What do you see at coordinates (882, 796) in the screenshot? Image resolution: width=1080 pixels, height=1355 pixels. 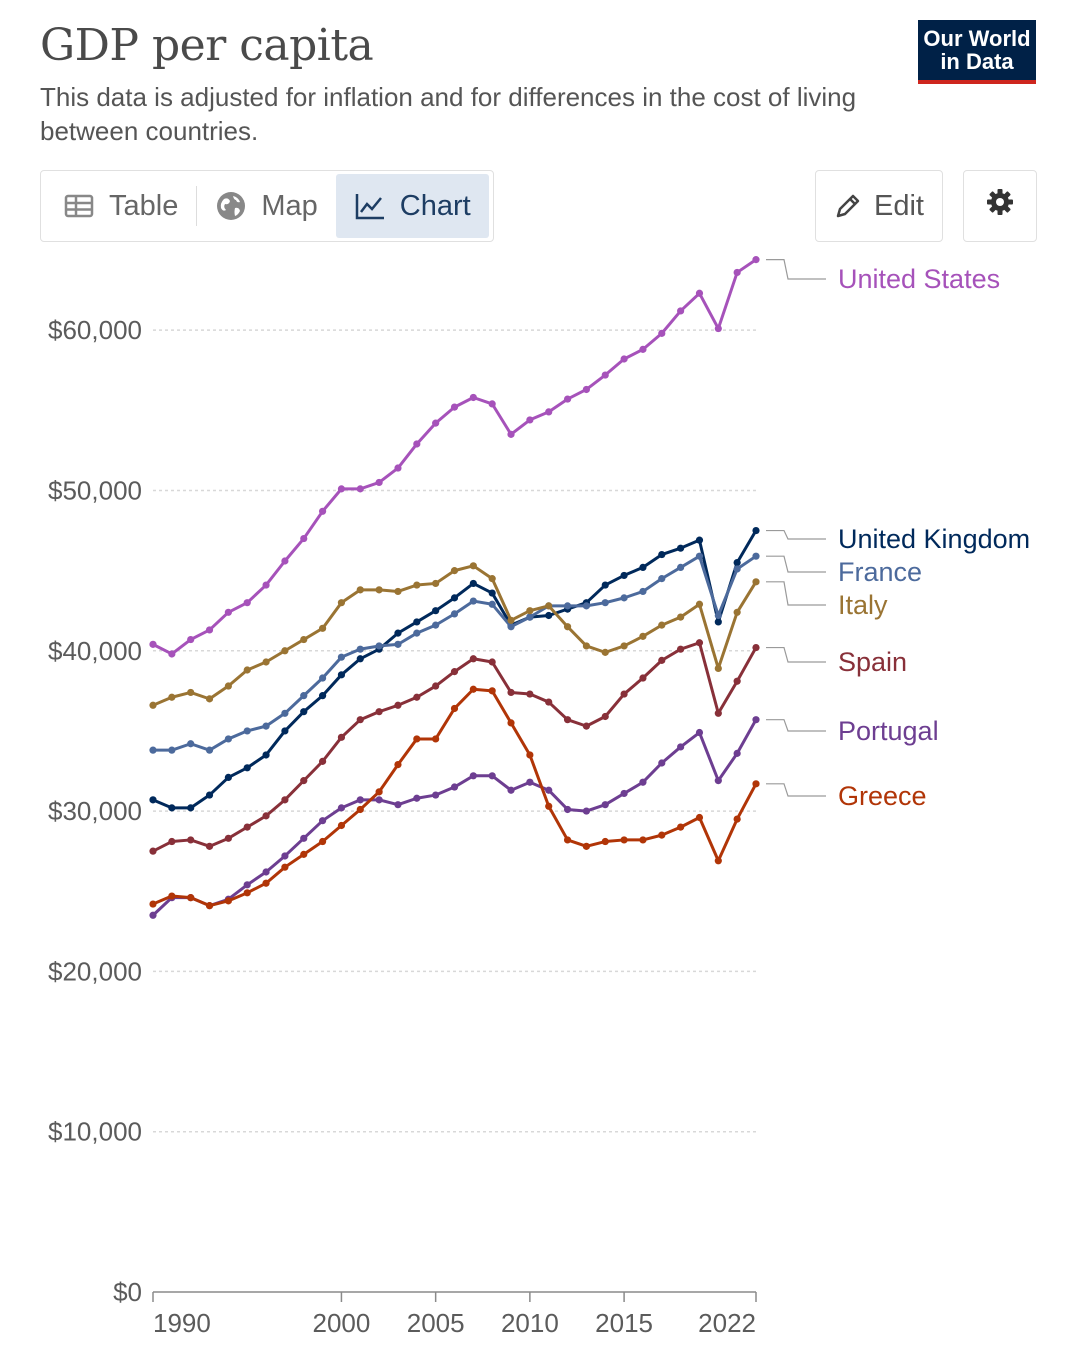 I see `series-label: Greece` at bounding box center [882, 796].